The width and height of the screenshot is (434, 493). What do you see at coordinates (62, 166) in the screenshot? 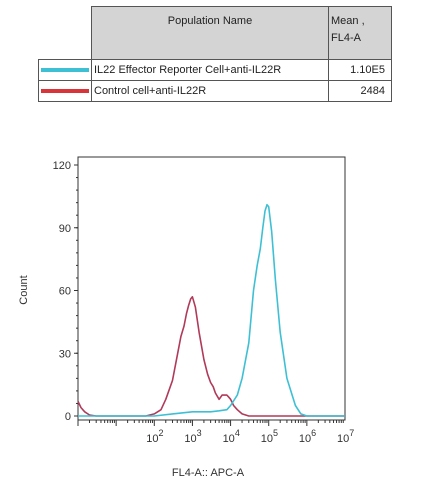
I see `y-tick-label: 120` at bounding box center [62, 166].